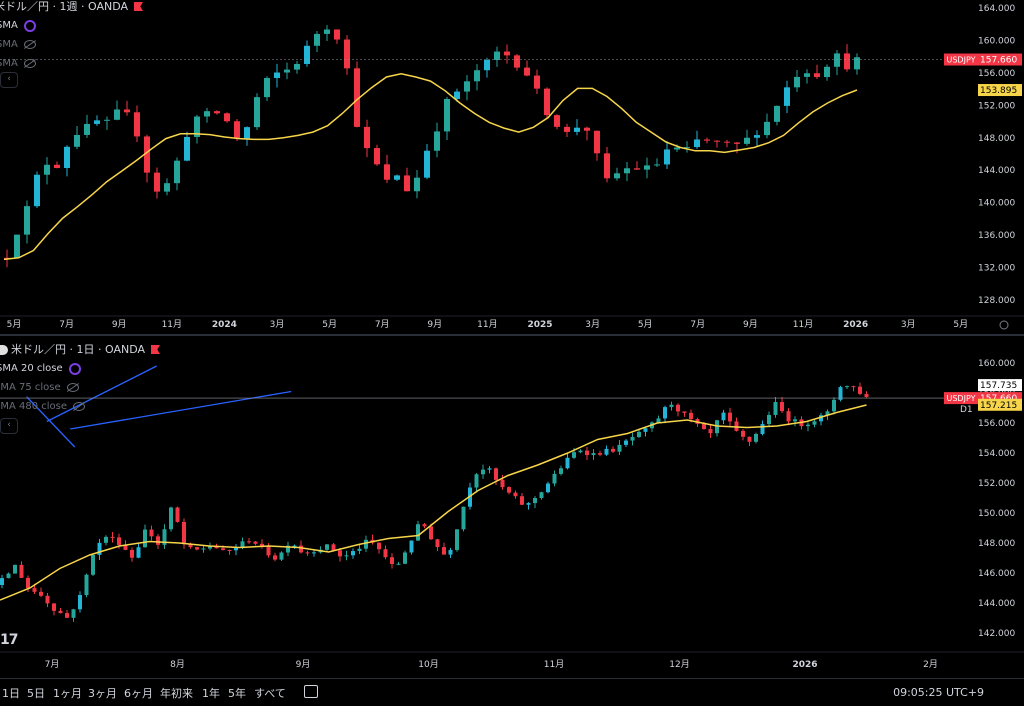  I want to click on daily-sma-20-label: SMA 20 close, so click(31, 368).